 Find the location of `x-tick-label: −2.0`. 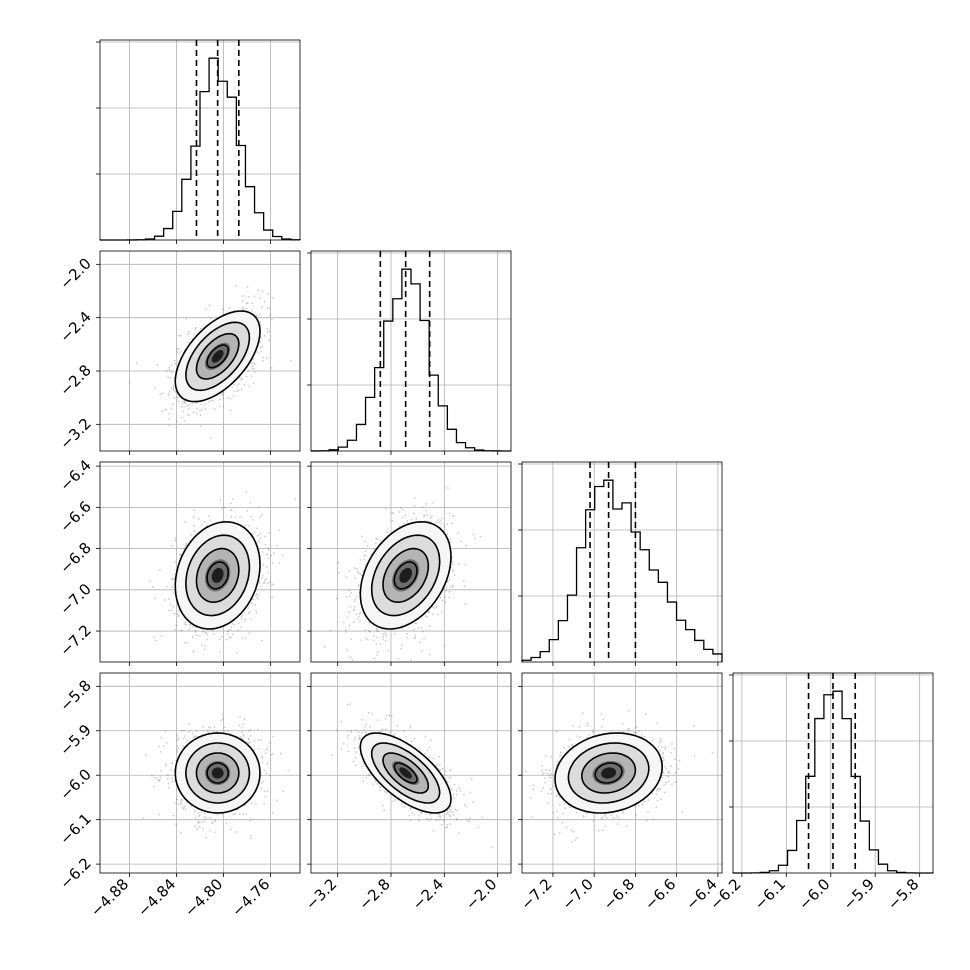

x-tick-label: −2.0 is located at coordinates (481, 894).